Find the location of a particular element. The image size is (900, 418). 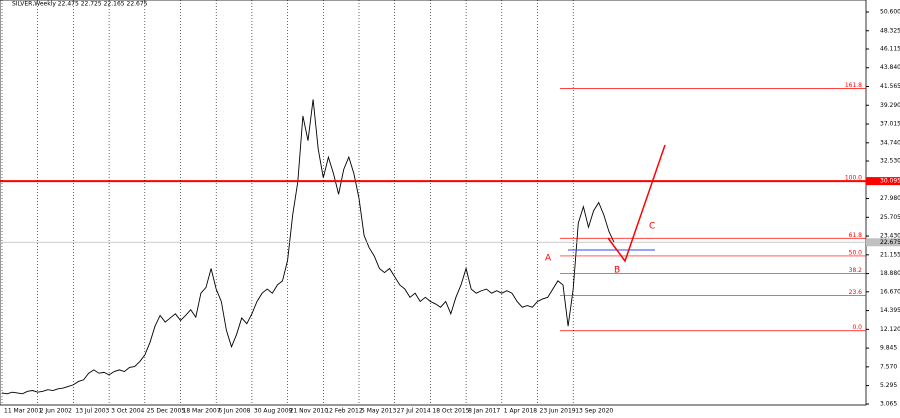

price-box is located at coordinates (883, 242).